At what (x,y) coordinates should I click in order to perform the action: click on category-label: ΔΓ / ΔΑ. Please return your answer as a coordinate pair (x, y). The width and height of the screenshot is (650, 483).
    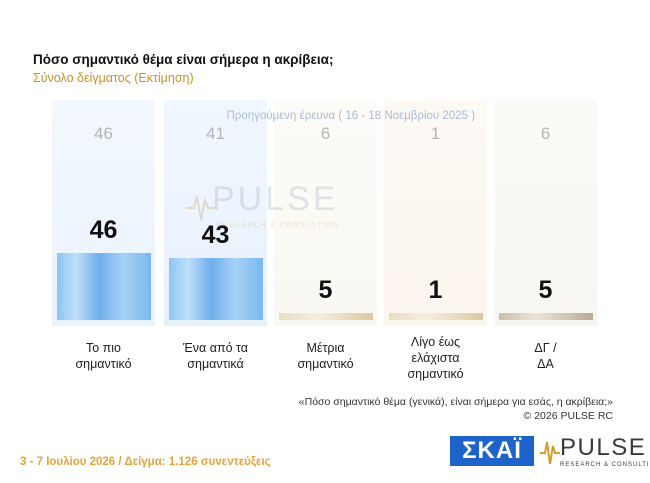
    Looking at the image, I should click on (545, 356).